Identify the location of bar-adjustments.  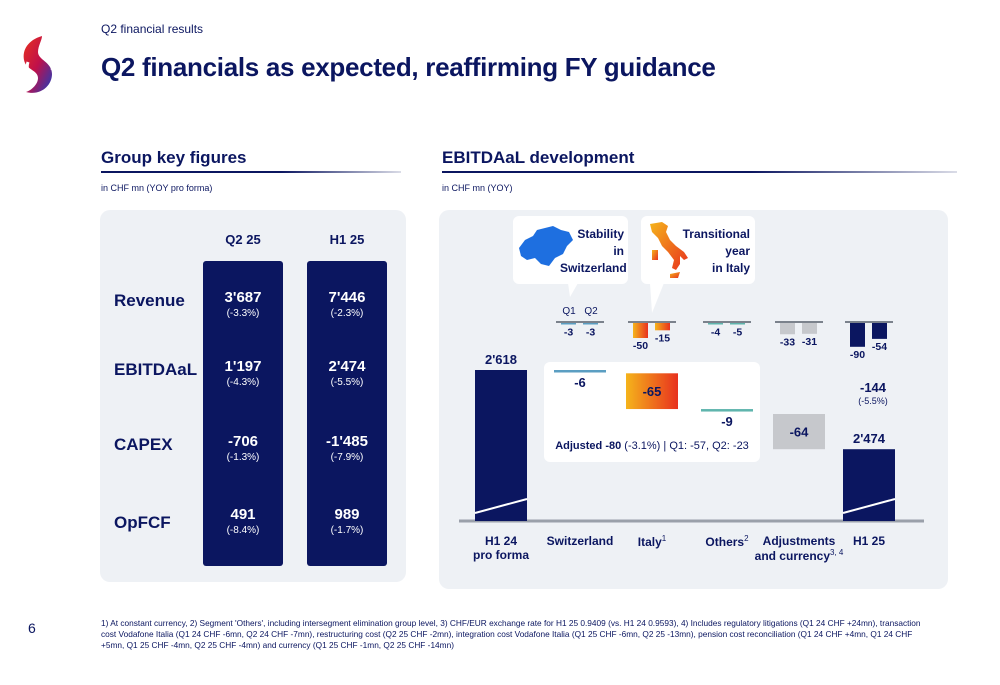
(799, 432).